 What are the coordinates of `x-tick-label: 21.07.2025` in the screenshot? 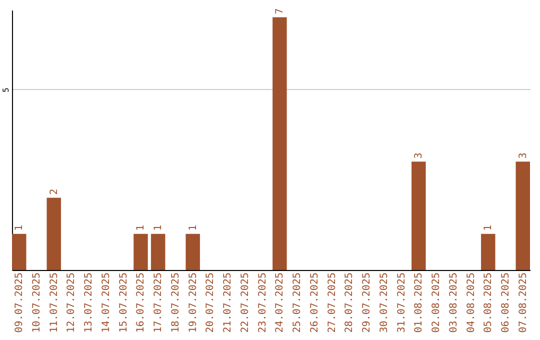 It's located at (228, 302).